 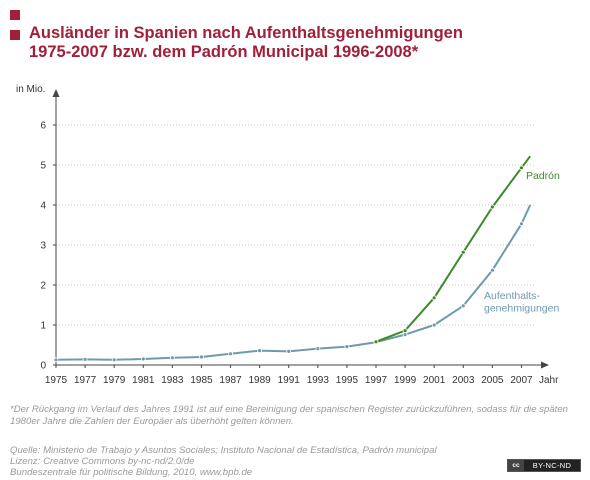 What do you see at coordinates (30, 89) in the screenshot?
I see `y-axis-label: in Mio.` at bounding box center [30, 89].